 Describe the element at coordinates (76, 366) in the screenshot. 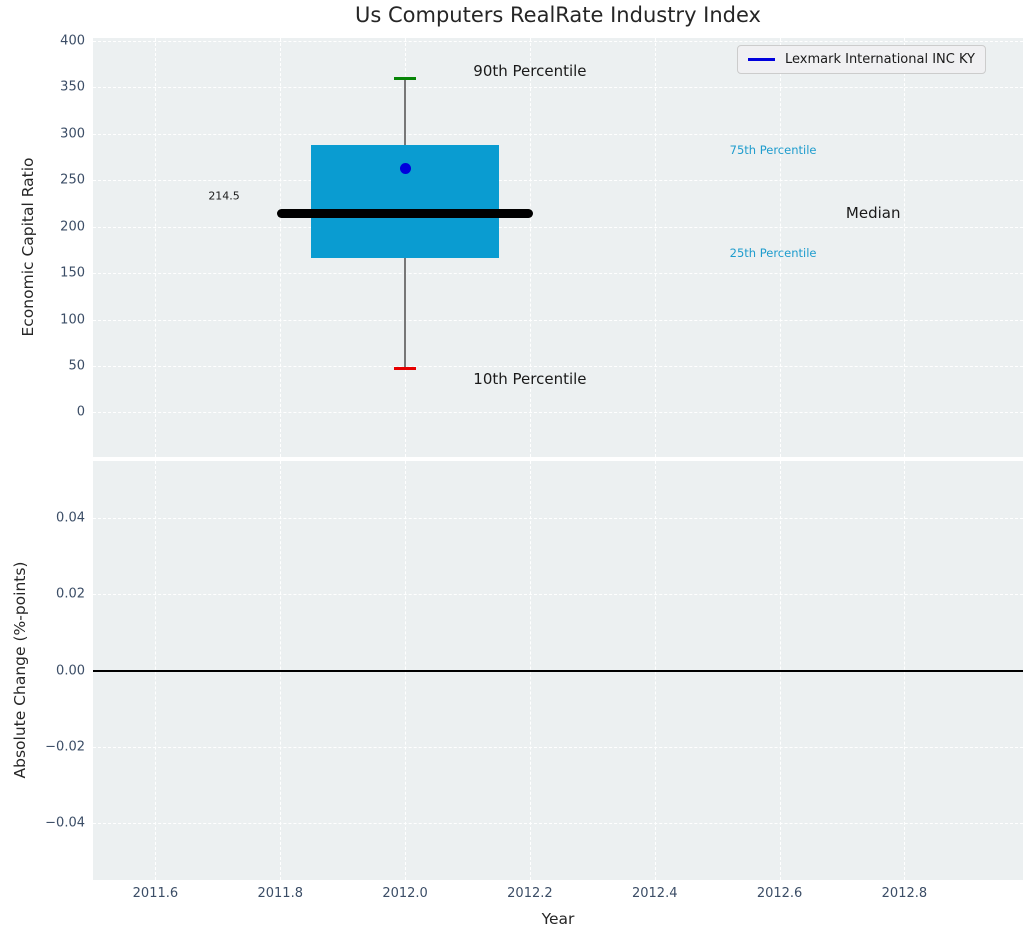

I see `y-tick-label: 50` at that location.